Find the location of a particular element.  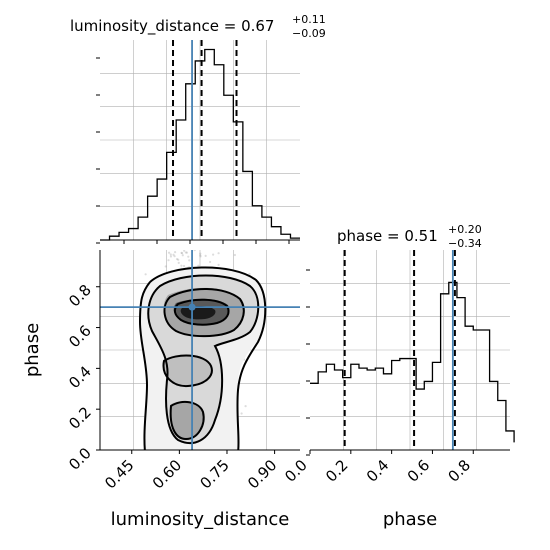

hist-phase-xtick-label: 0.6 is located at coordinates (419, 471).